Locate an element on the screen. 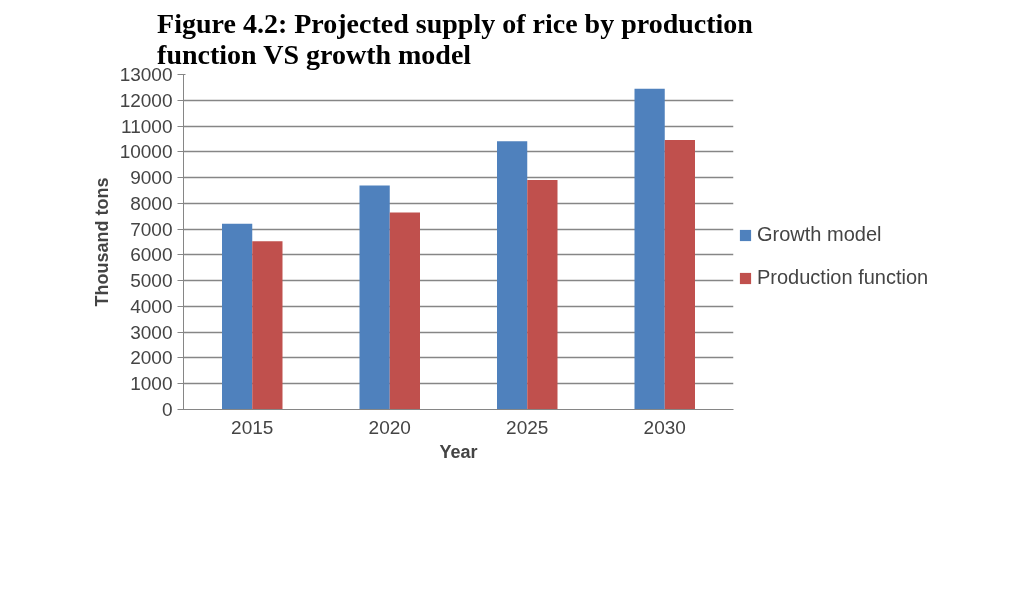 Image resolution: width=1023 pixels, height=616 pixels. y-axis-title: Thousand tons is located at coordinates (101, 242).